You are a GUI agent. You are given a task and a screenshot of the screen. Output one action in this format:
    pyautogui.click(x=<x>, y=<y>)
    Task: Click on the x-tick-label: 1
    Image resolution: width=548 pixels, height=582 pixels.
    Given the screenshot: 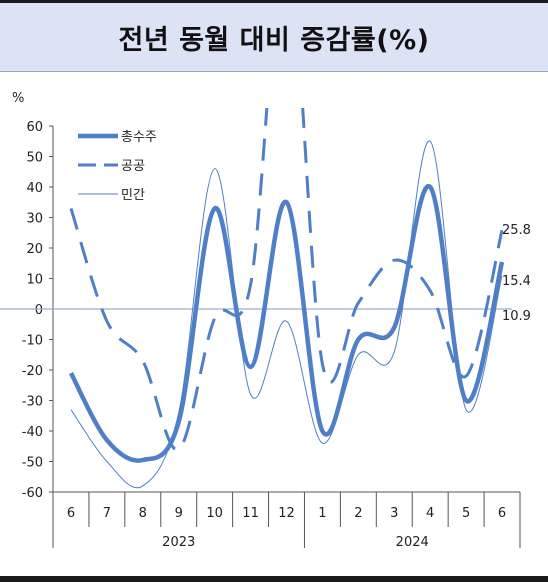 What is the action you would take?
    pyautogui.click(x=322, y=513)
    